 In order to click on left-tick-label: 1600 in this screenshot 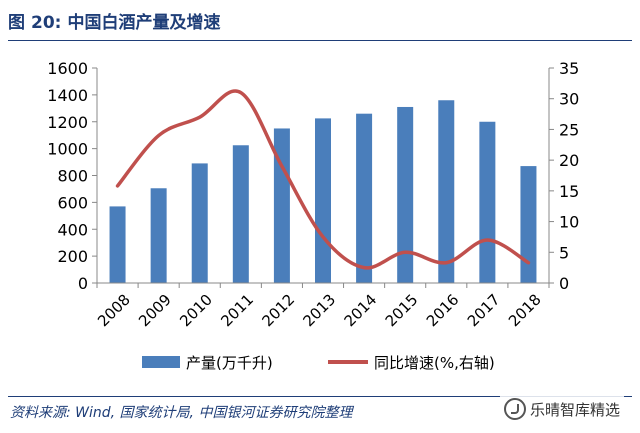, I will do `click(67, 68)`.